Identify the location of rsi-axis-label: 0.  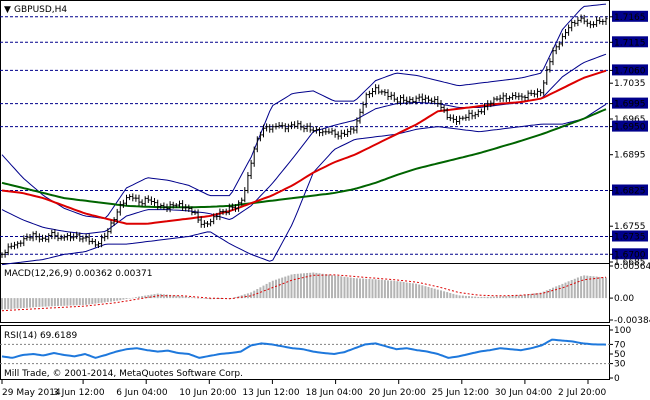
(617, 379).